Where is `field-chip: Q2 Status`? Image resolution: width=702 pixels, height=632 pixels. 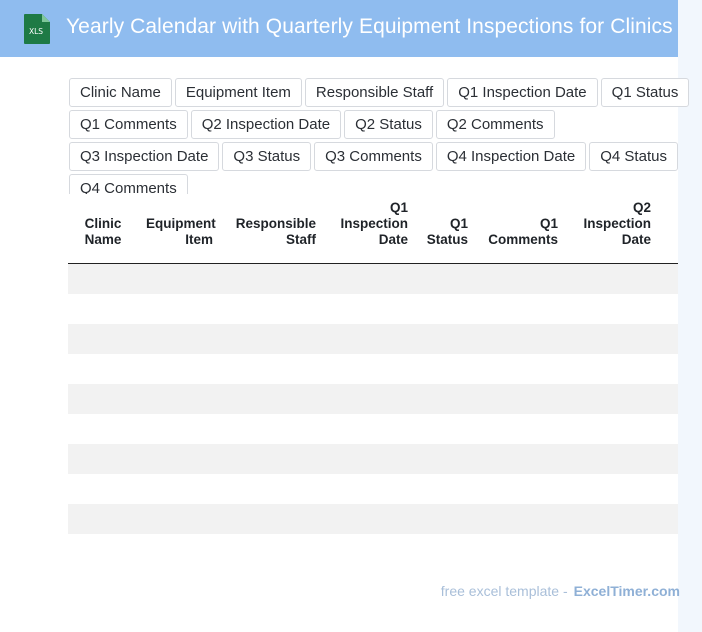 field-chip: Q2 Status is located at coordinates (388, 124).